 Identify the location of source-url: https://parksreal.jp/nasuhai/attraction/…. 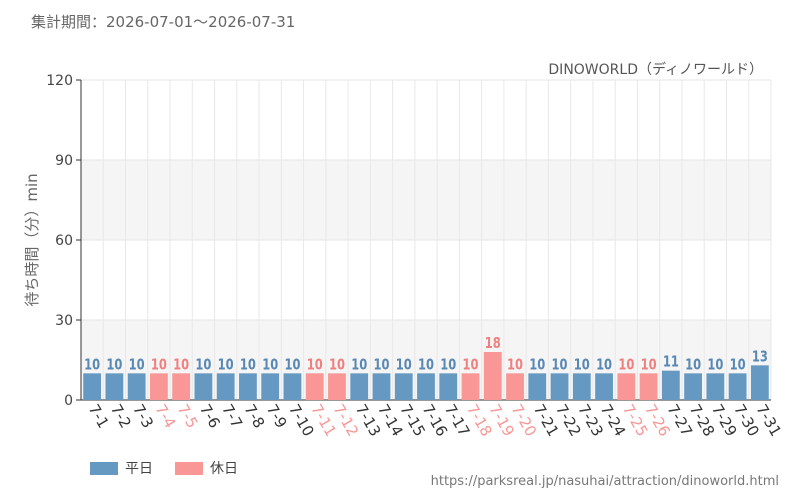
(604, 481).